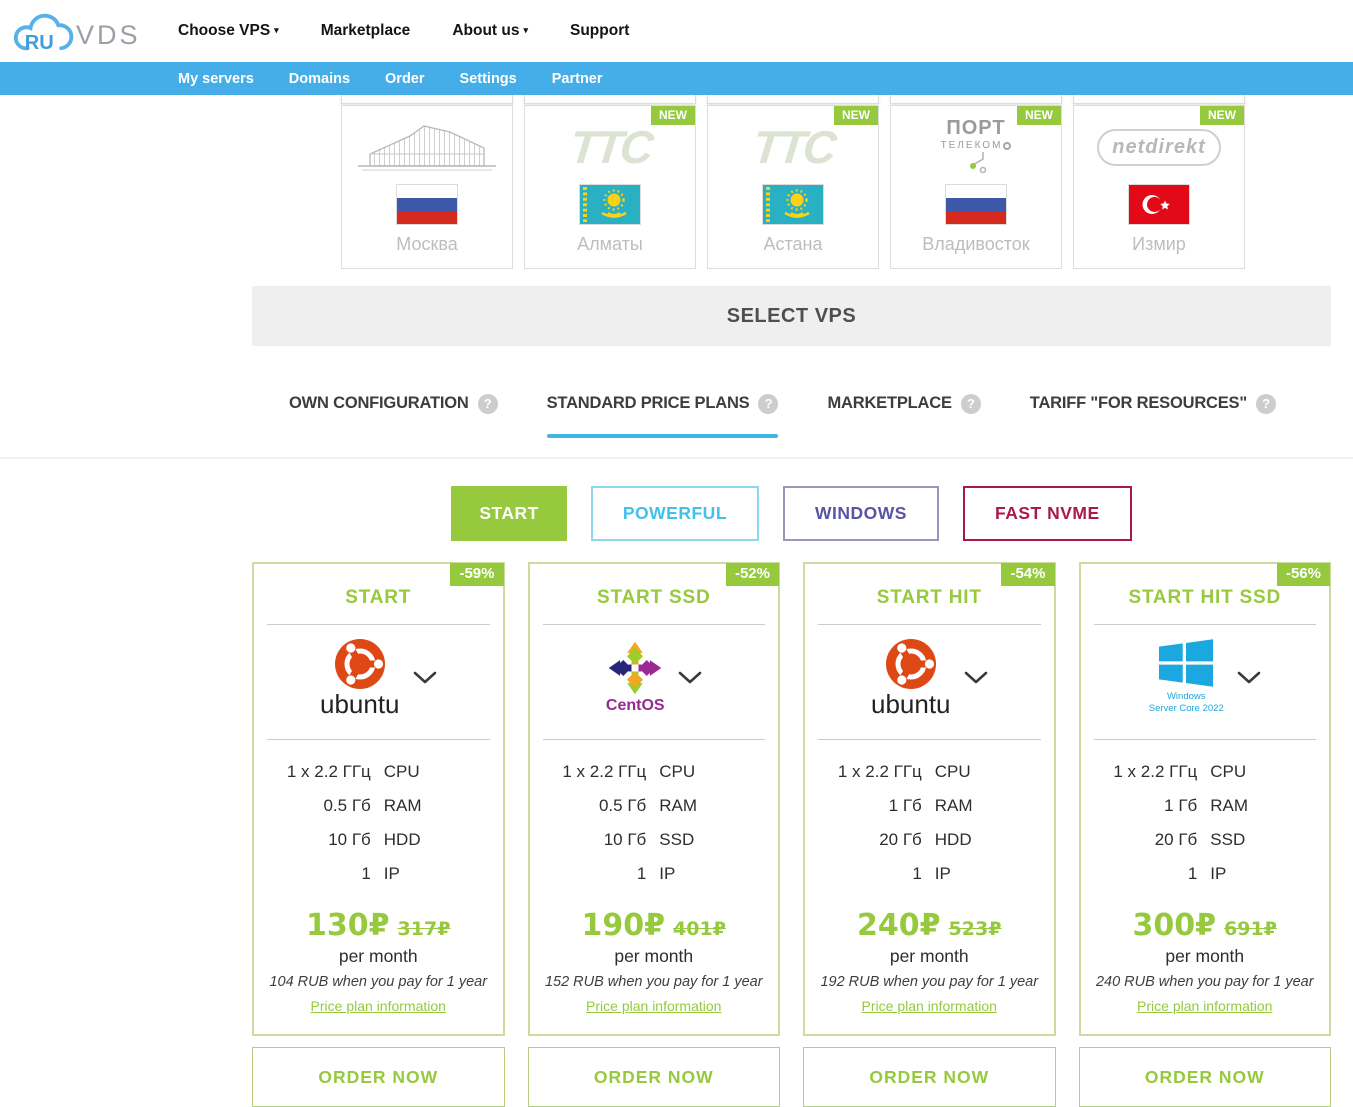 This screenshot has width=1353, height=1107. I want to click on cloud-logo-icon: RU, so click(43, 33).